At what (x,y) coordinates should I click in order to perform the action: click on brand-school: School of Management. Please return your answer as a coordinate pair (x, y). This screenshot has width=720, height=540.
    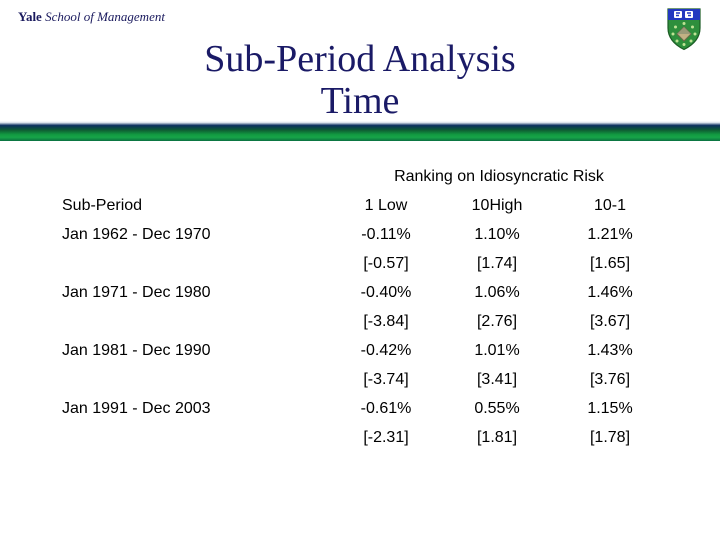
    Looking at the image, I should click on (105, 16).